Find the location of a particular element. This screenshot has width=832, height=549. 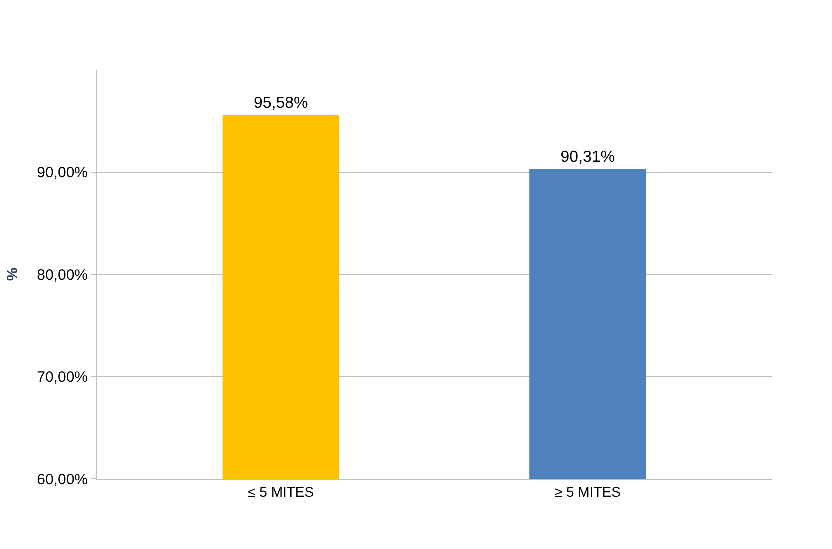

y-tick-label: 80,00% is located at coordinates (62, 275).